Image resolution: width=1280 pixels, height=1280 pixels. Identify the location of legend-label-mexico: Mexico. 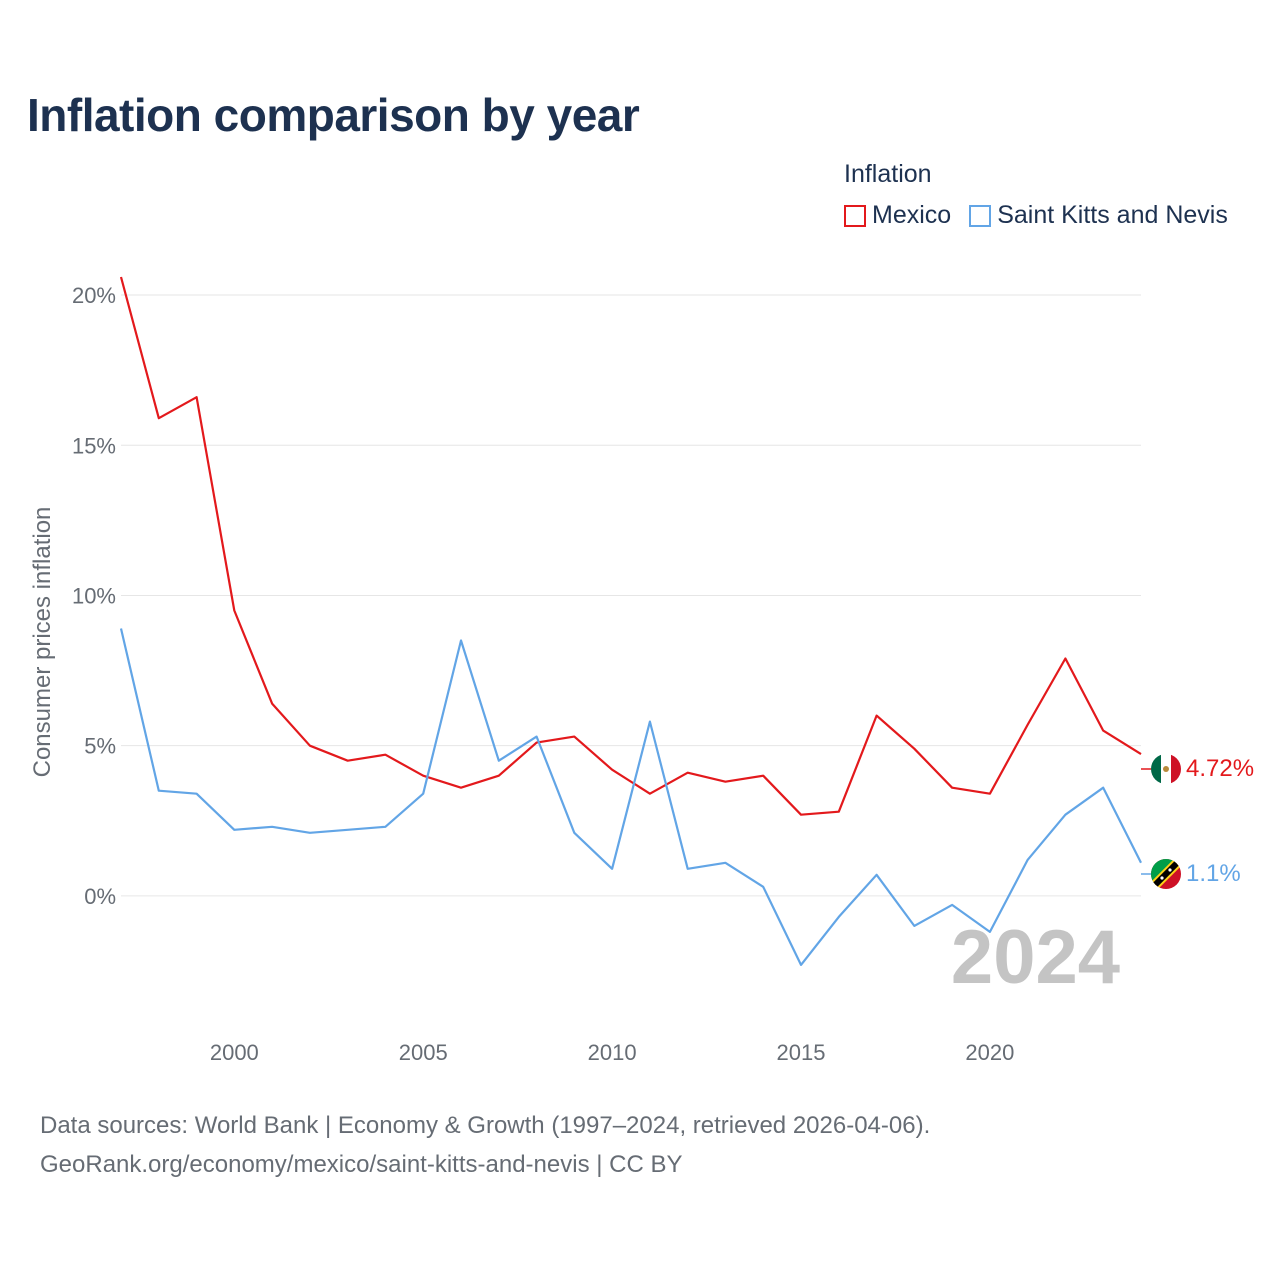
(912, 215).